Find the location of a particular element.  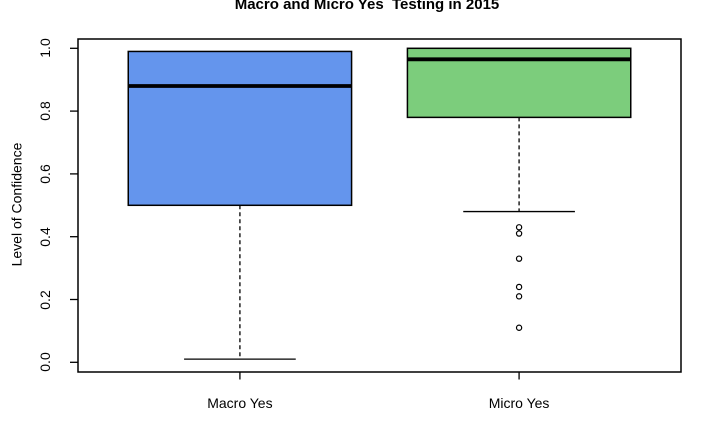

y-tick-label: 0.0 is located at coordinates (45, 362).